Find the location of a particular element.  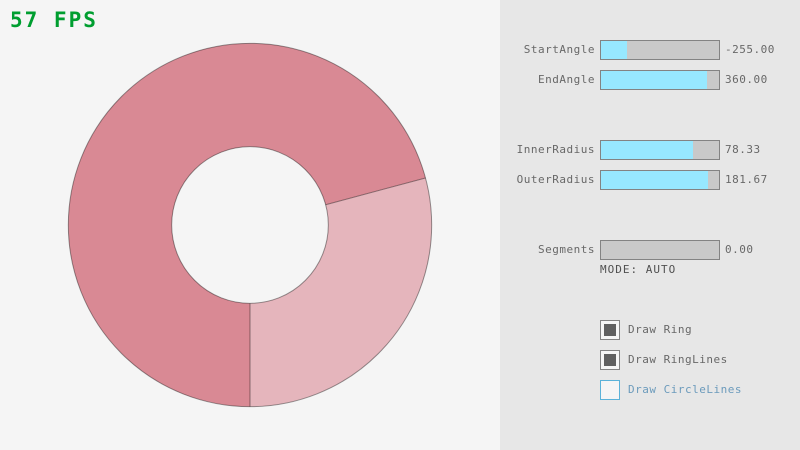

inner-radius-label: InnerRadius is located at coordinates (555, 149).